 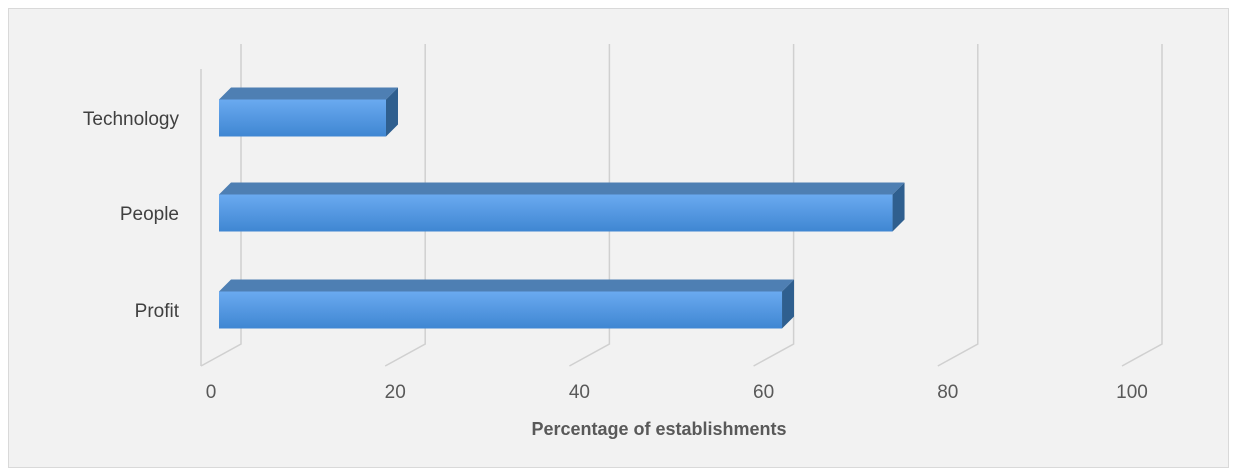 I want to click on x-tick-labels: 0 20 40 60 80 100, so click(x=677, y=392).